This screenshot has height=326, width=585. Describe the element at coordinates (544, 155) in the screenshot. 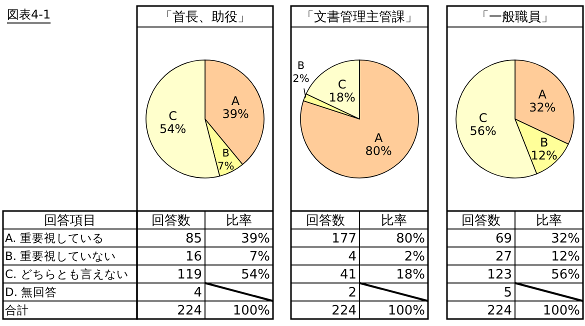

I see `data-label: 12%` at that location.